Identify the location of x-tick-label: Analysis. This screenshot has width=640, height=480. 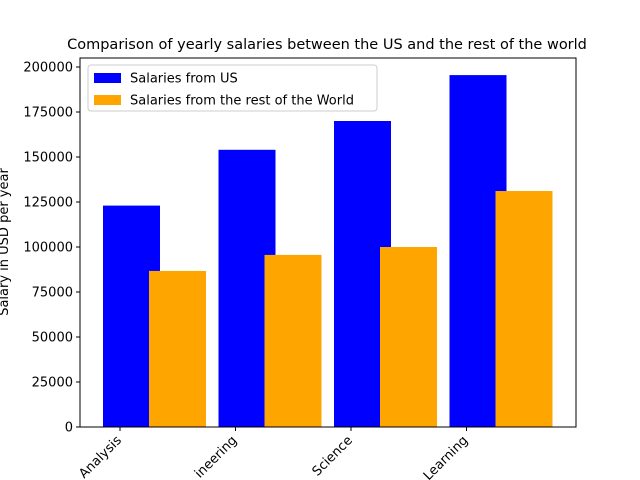
(100, 456).